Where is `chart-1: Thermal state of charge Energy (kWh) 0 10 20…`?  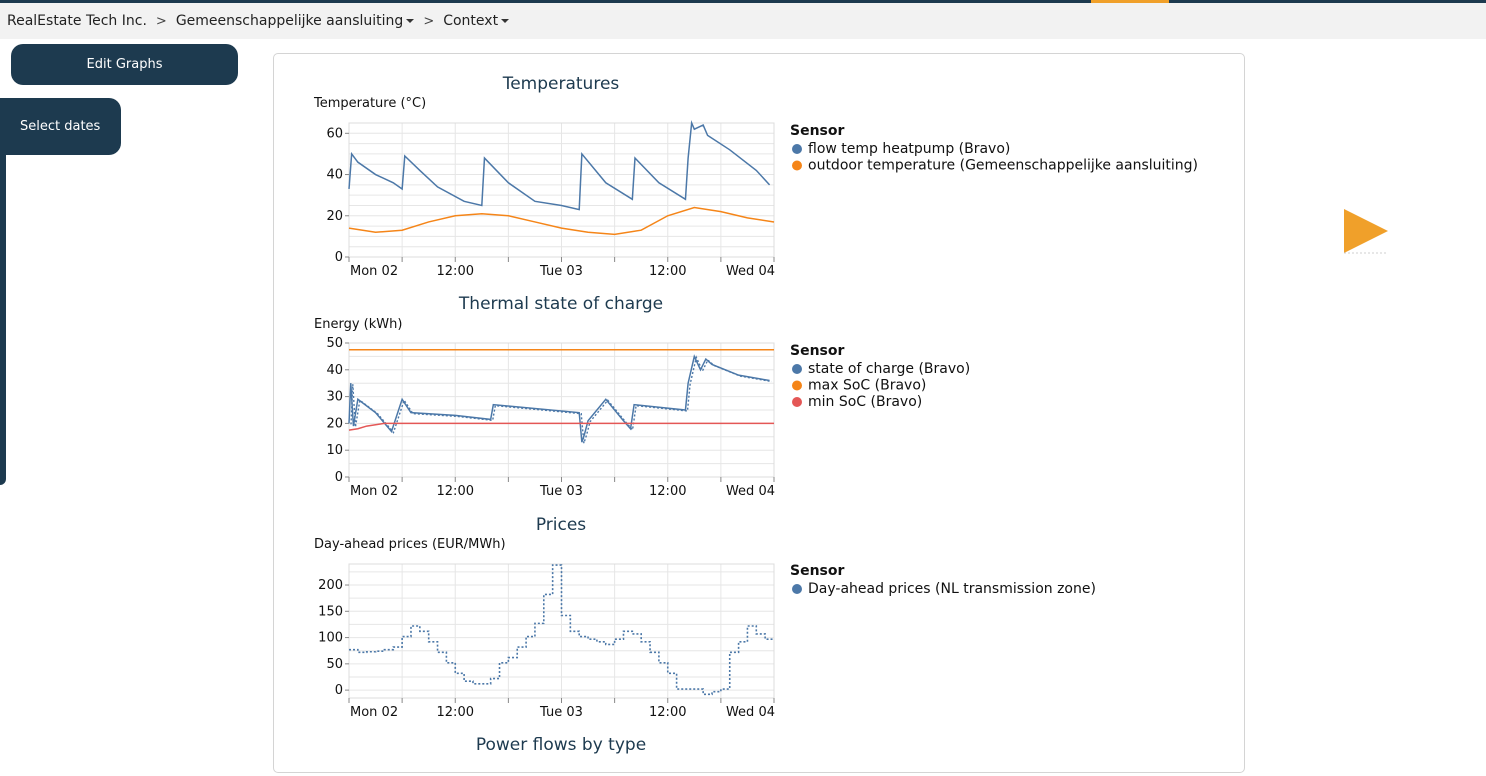 chart-1: Thermal state of charge Energy (kWh) 0 10 20… is located at coordinates (642, 396).